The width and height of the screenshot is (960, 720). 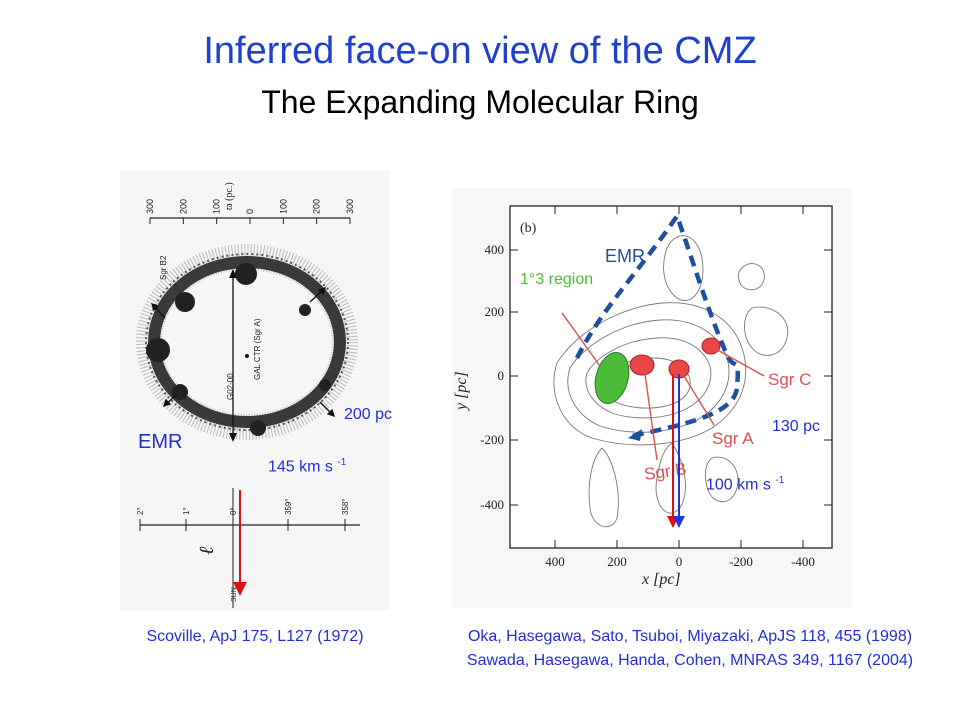 I want to click on x-tick-label: 200, so click(x=617, y=561).